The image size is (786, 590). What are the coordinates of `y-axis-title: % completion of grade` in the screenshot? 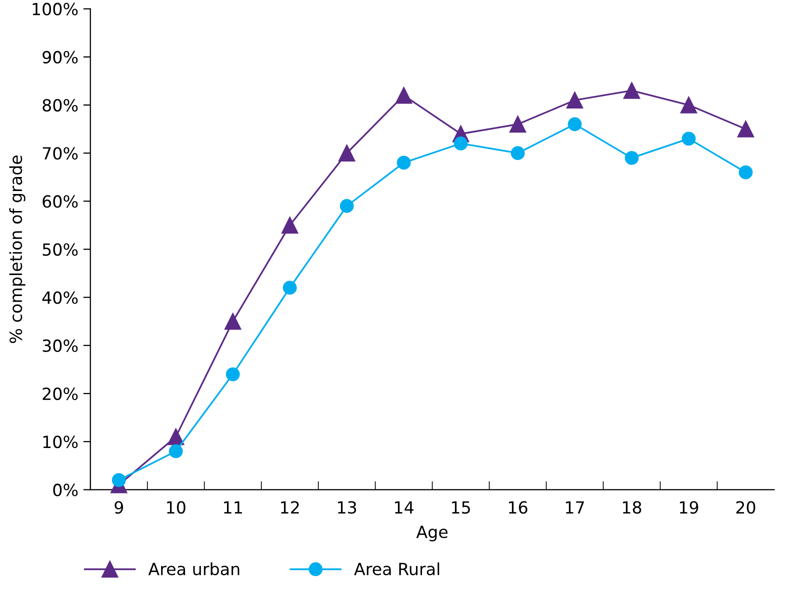 It's located at (17, 249).